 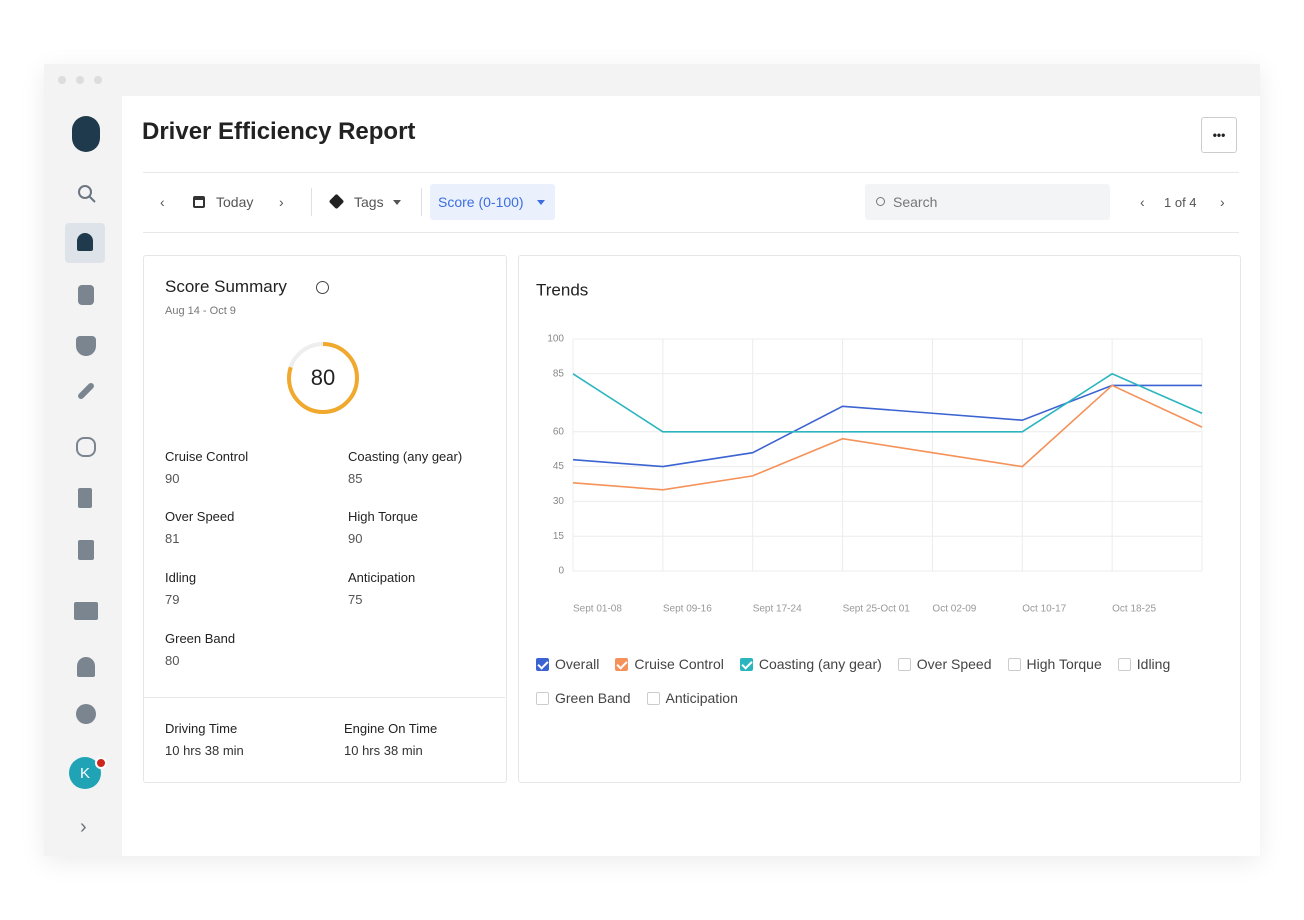 I want to click on prev-date: ‹, so click(x=162, y=202).